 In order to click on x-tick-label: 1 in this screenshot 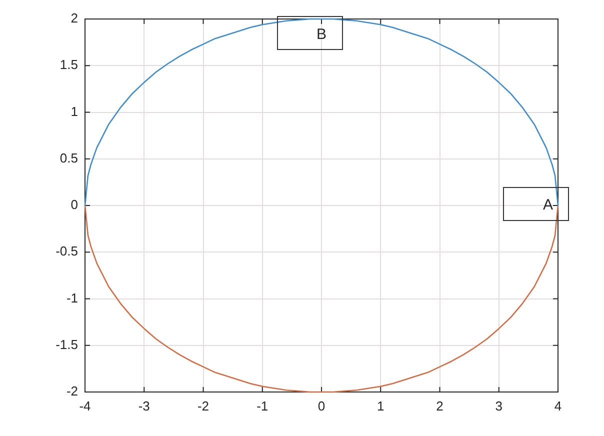, I will do `click(380, 406)`.